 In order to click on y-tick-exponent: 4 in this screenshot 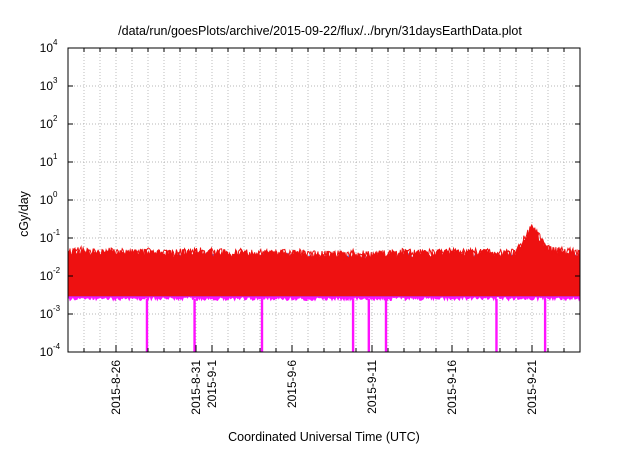, I will do `click(55, 42)`.